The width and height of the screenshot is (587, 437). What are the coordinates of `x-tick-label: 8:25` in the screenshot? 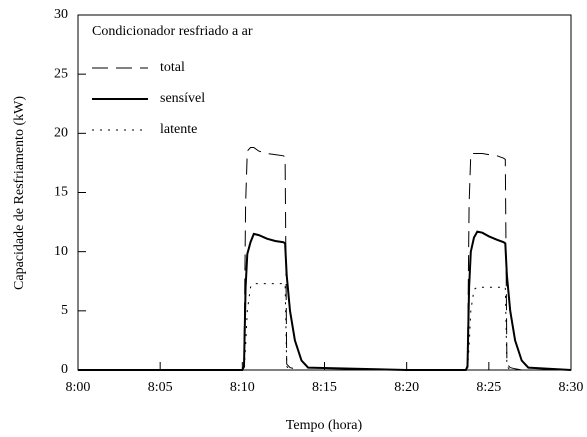 It's located at (488, 387).